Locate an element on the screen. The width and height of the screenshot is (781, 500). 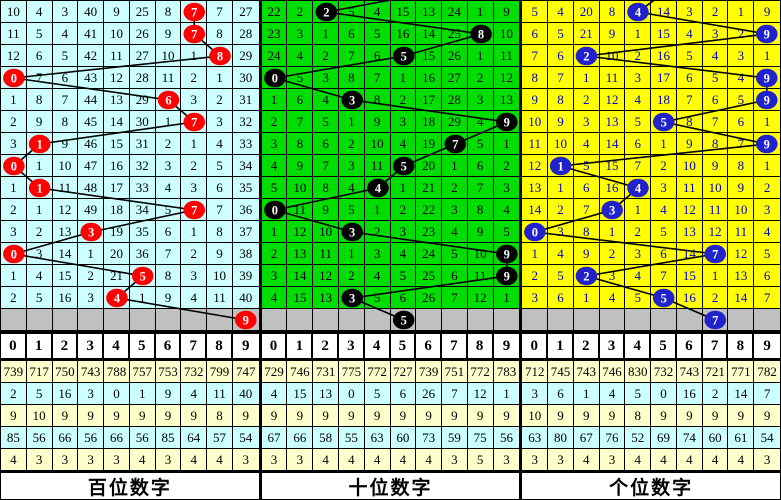
trend-grid-cell: 10 is located at coordinates (168, 56).